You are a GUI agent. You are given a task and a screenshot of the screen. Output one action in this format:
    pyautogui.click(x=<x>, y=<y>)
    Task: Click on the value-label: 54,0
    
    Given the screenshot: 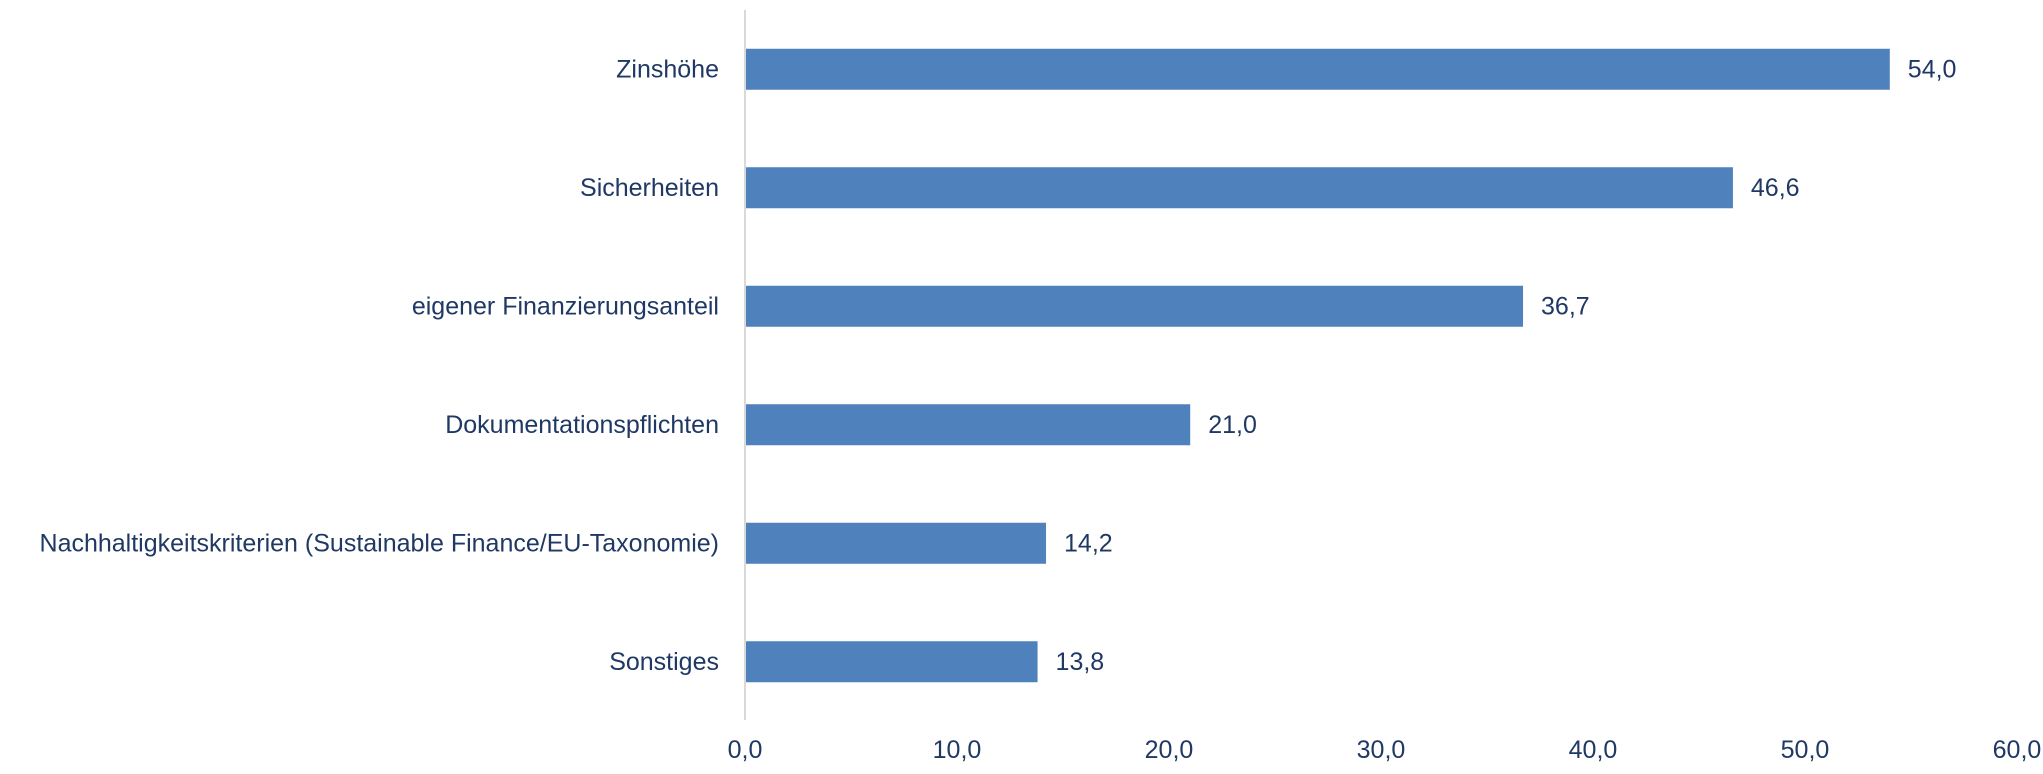 What is the action you would take?
    pyautogui.click(x=1932, y=69)
    